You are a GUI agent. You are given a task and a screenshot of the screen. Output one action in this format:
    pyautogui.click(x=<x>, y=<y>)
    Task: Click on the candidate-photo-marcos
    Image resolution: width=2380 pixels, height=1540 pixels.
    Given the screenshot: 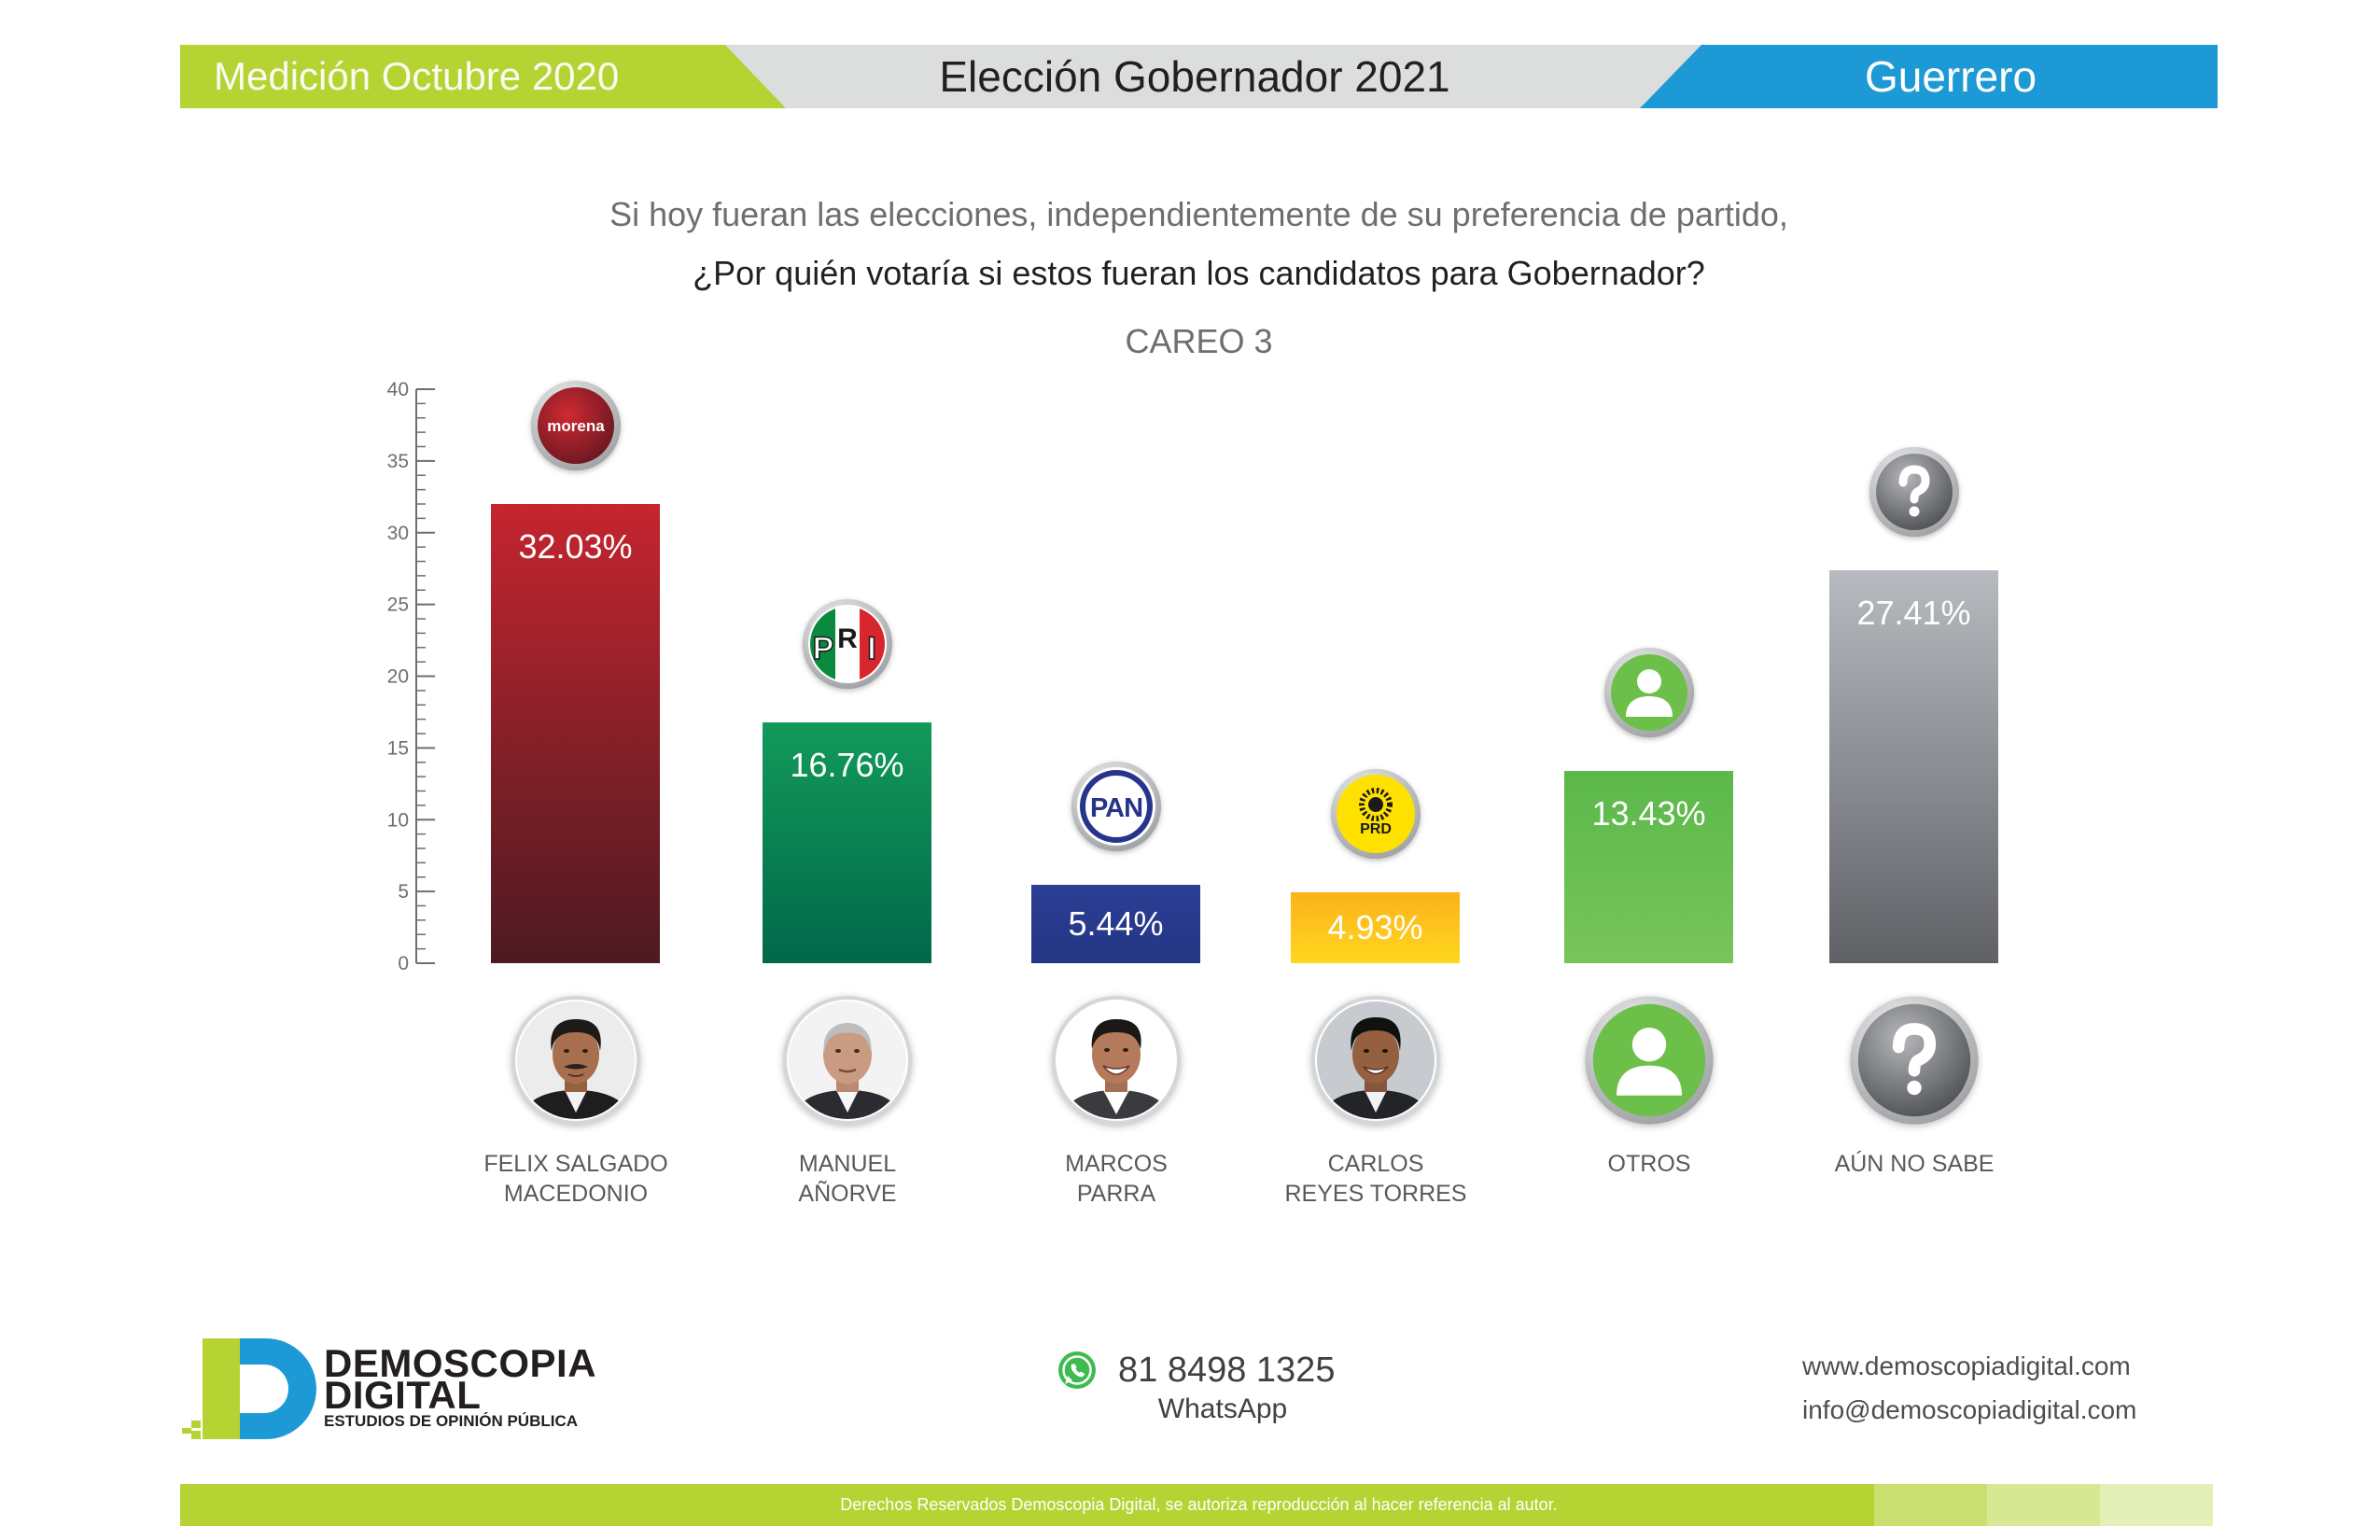 What is the action you would take?
    pyautogui.click(x=1116, y=1060)
    